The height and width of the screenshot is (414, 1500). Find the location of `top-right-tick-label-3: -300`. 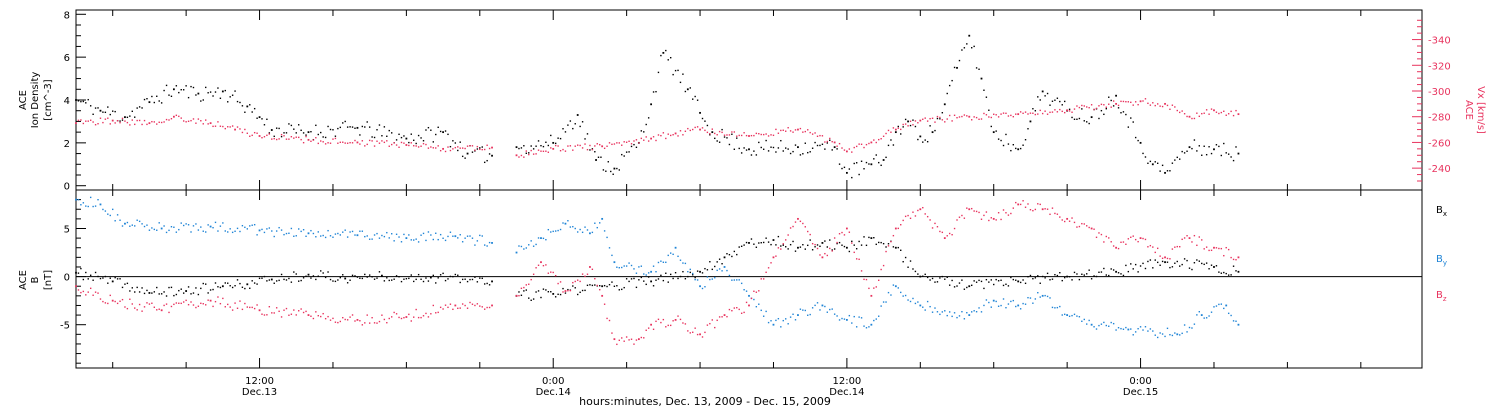

top-right-tick-label-3: -300 is located at coordinates (1439, 92).